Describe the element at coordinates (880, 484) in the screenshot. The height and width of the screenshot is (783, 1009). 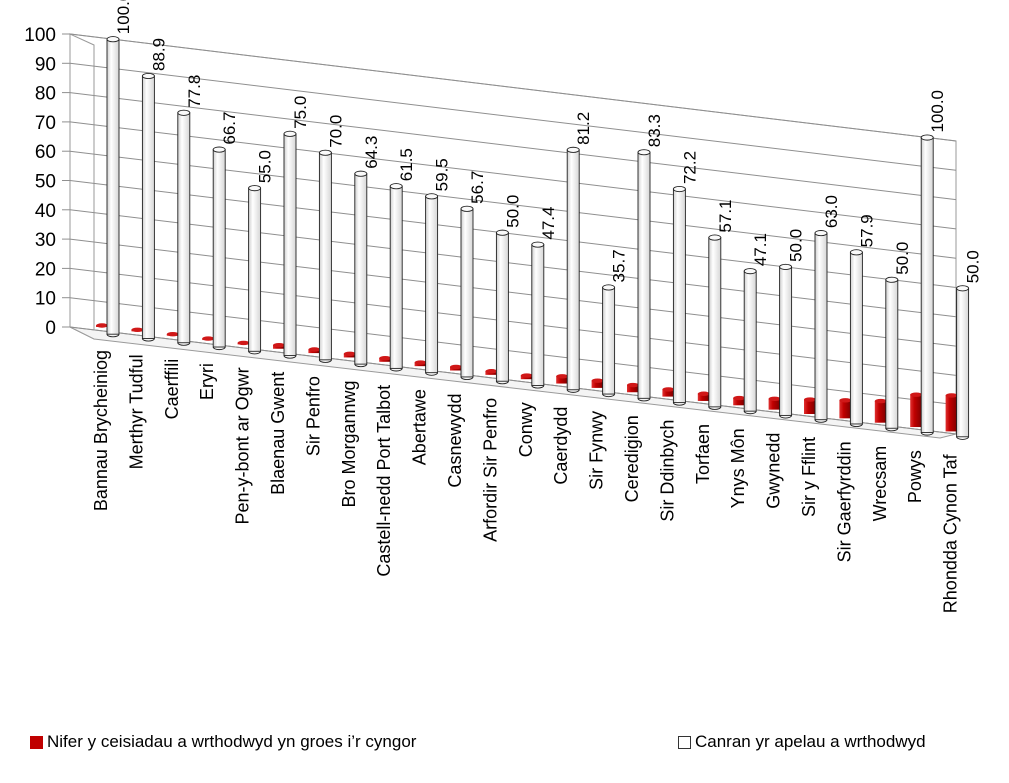
I see `x-tick-label: Wrecsam` at that location.